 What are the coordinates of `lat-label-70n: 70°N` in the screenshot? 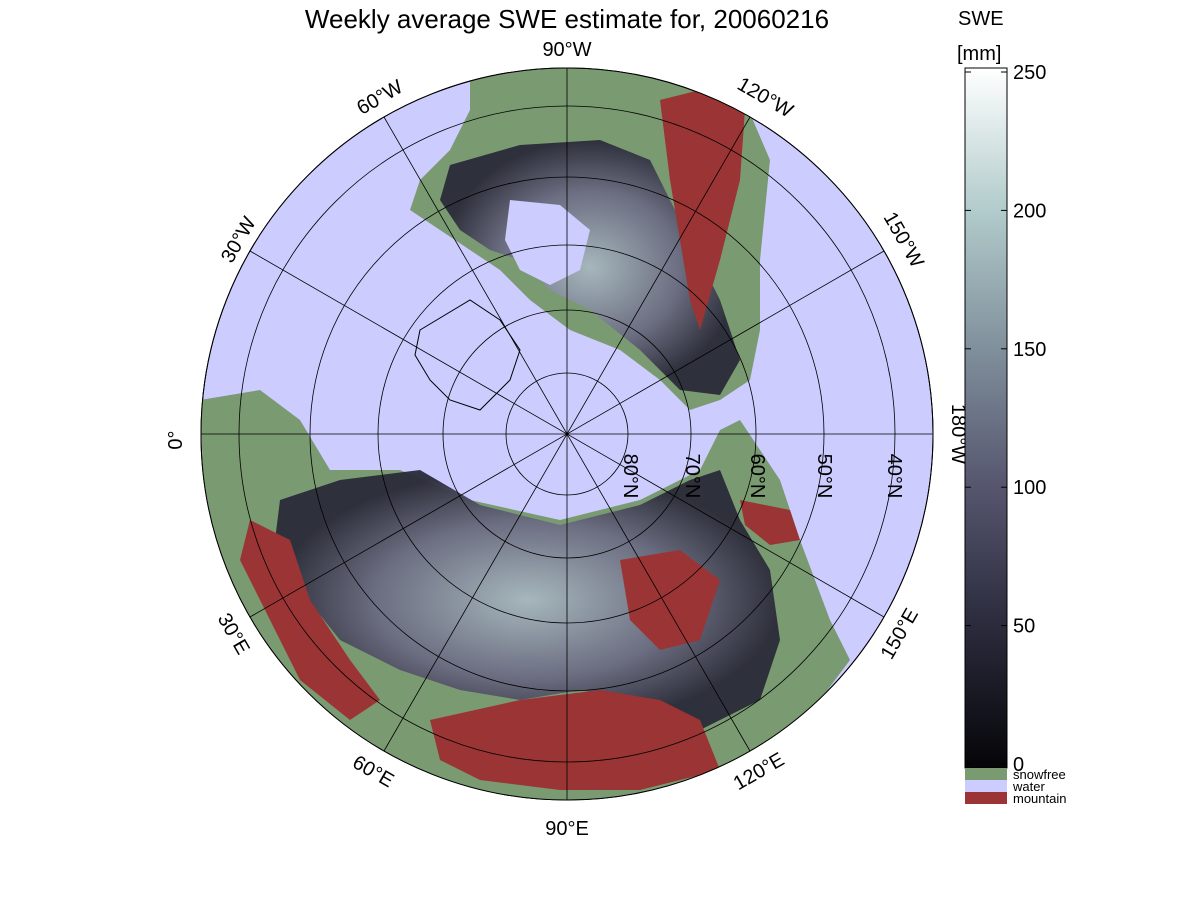 It's located at (692, 476).